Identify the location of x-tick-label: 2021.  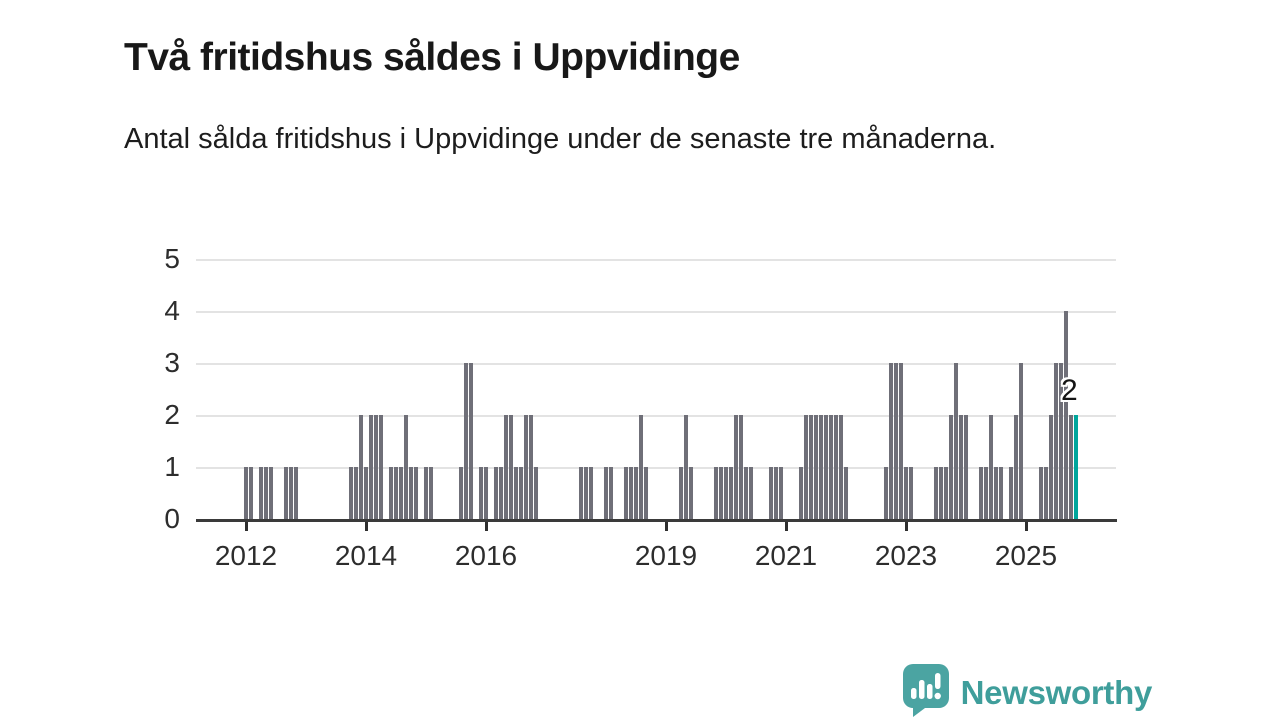
(786, 555).